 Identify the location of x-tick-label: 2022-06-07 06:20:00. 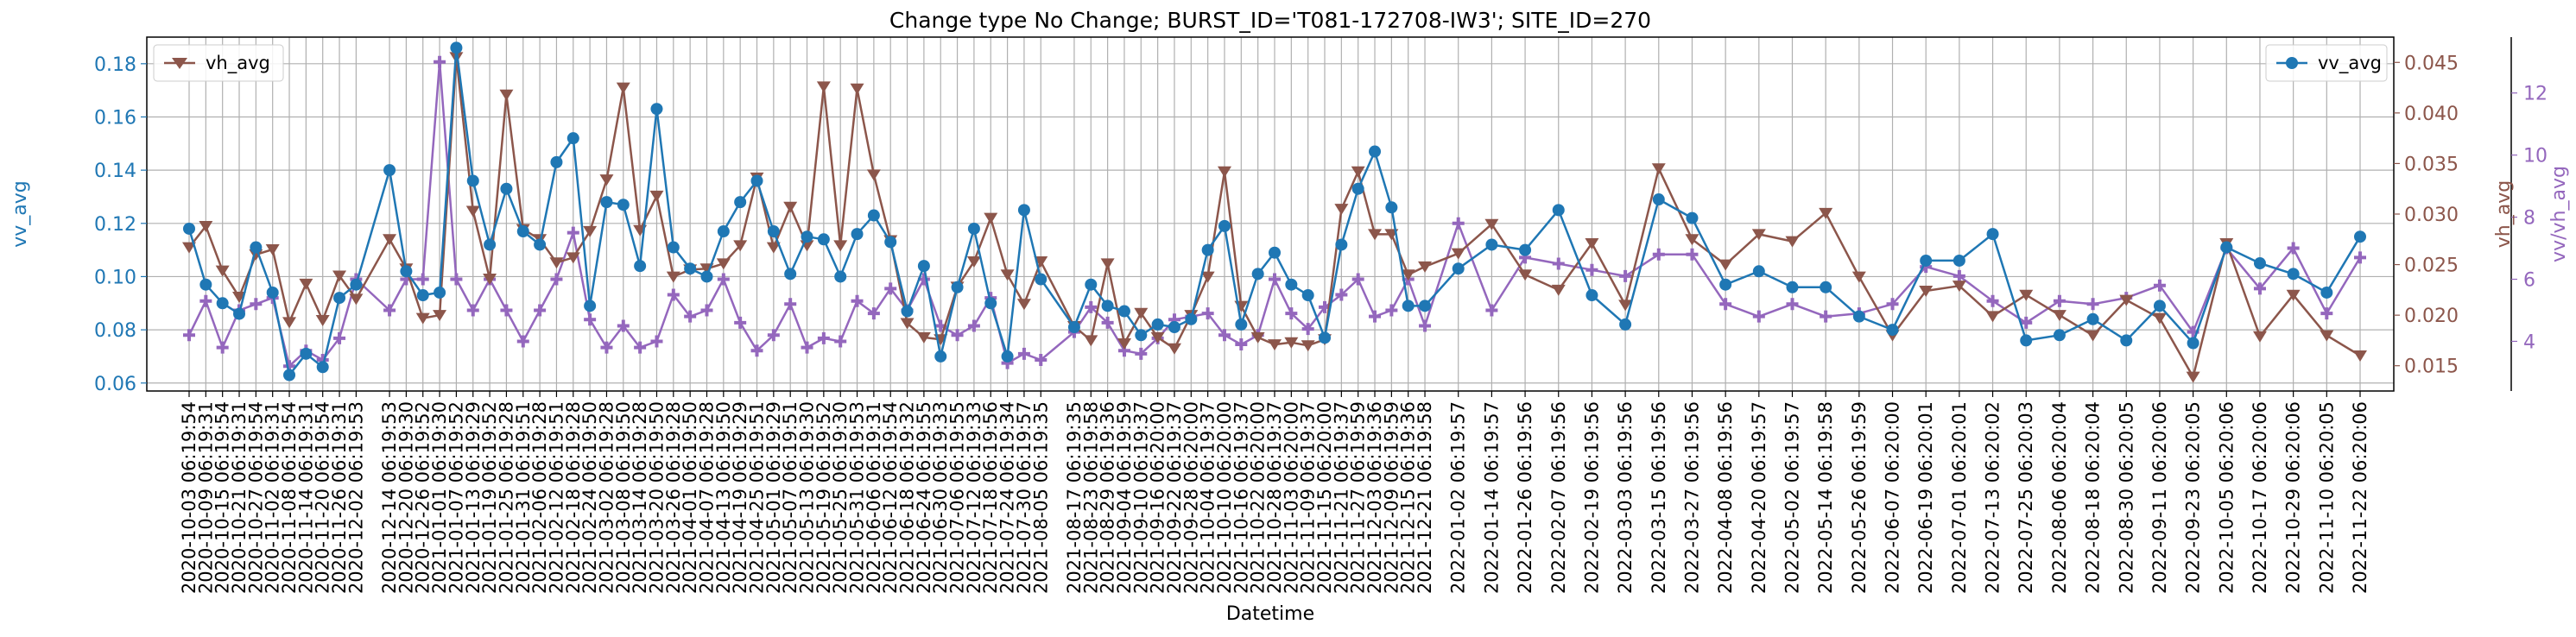
(1893, 497).